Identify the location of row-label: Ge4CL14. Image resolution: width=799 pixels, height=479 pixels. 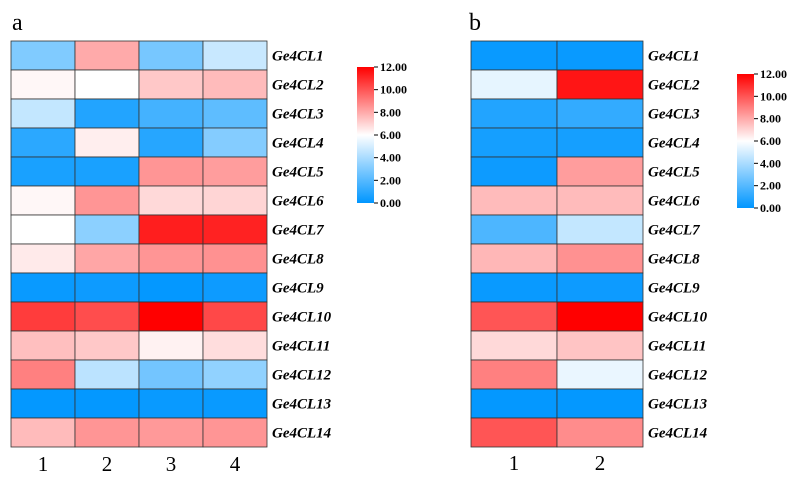
(678, 434).